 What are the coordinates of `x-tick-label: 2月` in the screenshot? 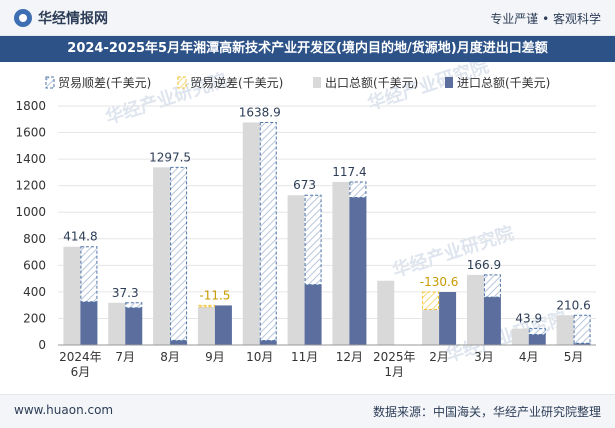 It's located at (439, 357).